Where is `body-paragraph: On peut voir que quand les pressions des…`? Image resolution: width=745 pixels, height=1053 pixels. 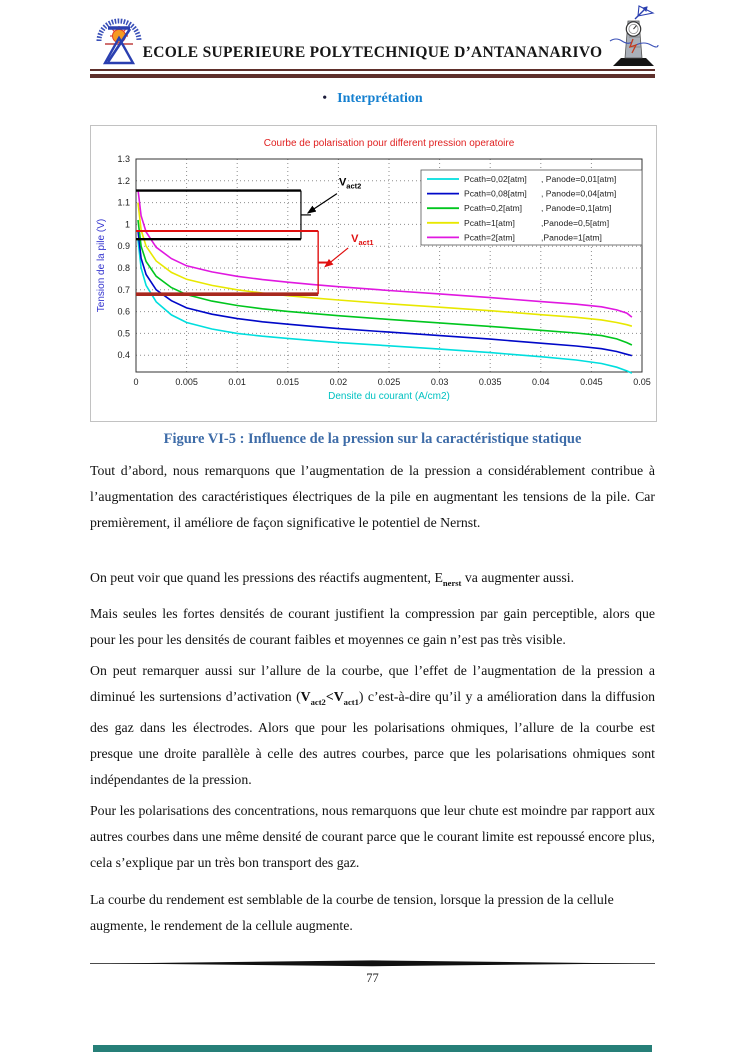 body-paragraph: On peut voir que quand les pressions des… is located at coordinates (372, 580).